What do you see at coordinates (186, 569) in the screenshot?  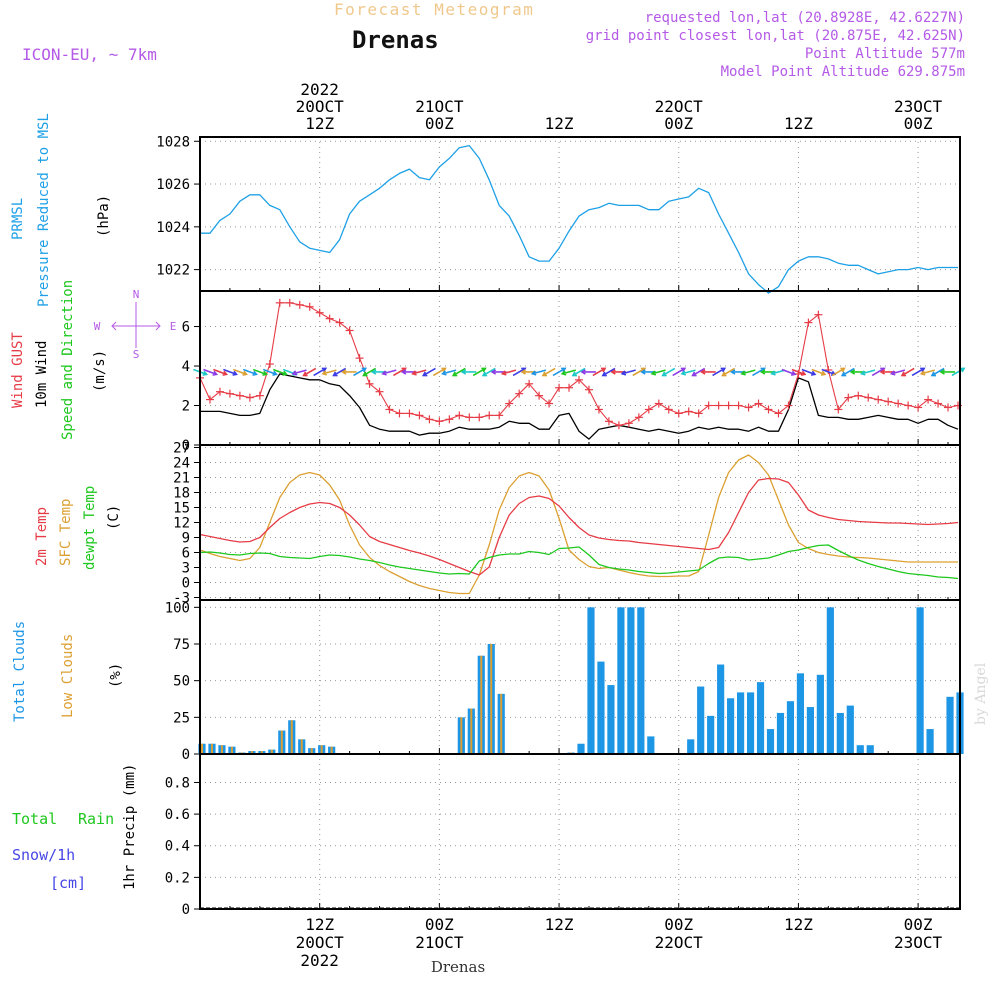 I see `y-tick-label: 3` at bounding box center [186, 569].